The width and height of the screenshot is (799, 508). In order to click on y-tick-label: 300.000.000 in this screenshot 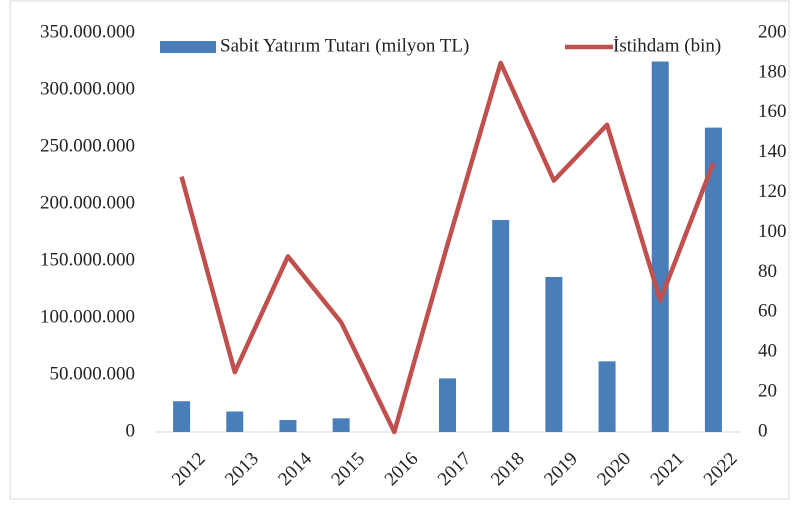, I will do `click(87, 88)`.